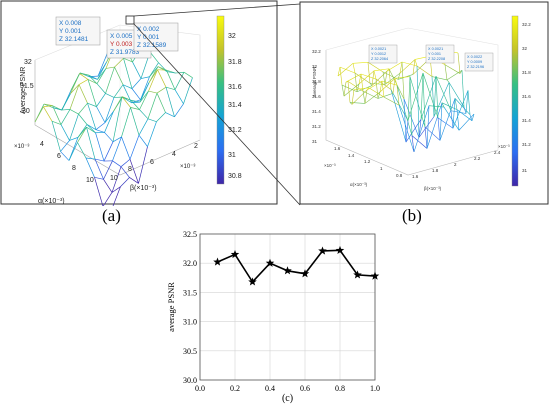  I want to click on x-tick: 1.6, so click(415, 176).